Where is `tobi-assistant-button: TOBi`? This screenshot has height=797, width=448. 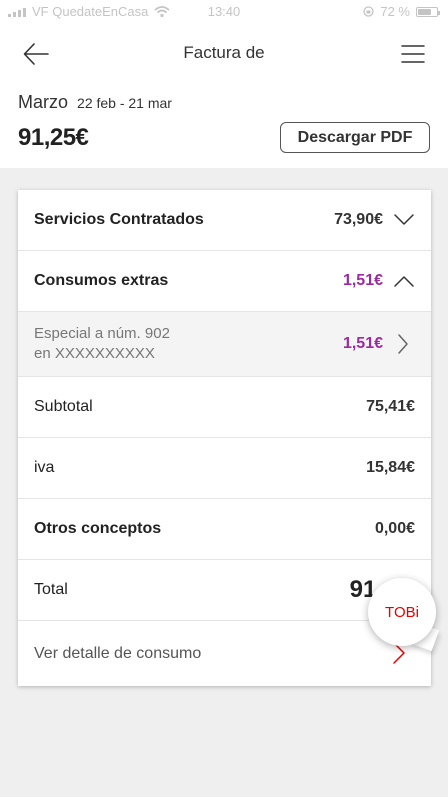 tobi-assistant-button: TOBi is located at coordinates (402, 612).